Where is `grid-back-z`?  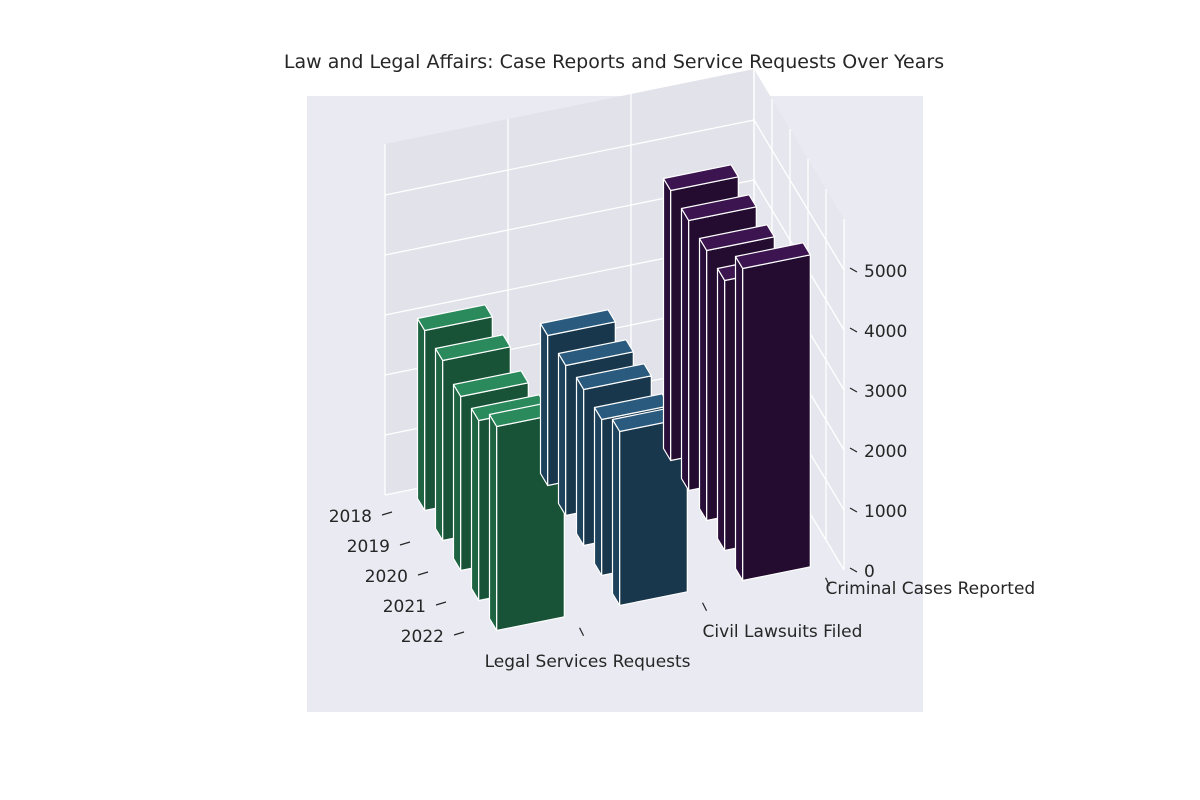 grid-back-z is located at coordinates (569, 157).